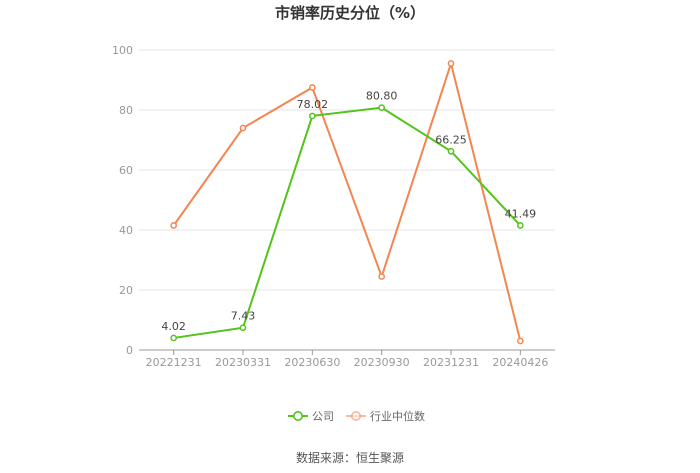  Describe the element at coordinates (451, 139) in the screenshot. I see `data-label: 66.25` at that location.